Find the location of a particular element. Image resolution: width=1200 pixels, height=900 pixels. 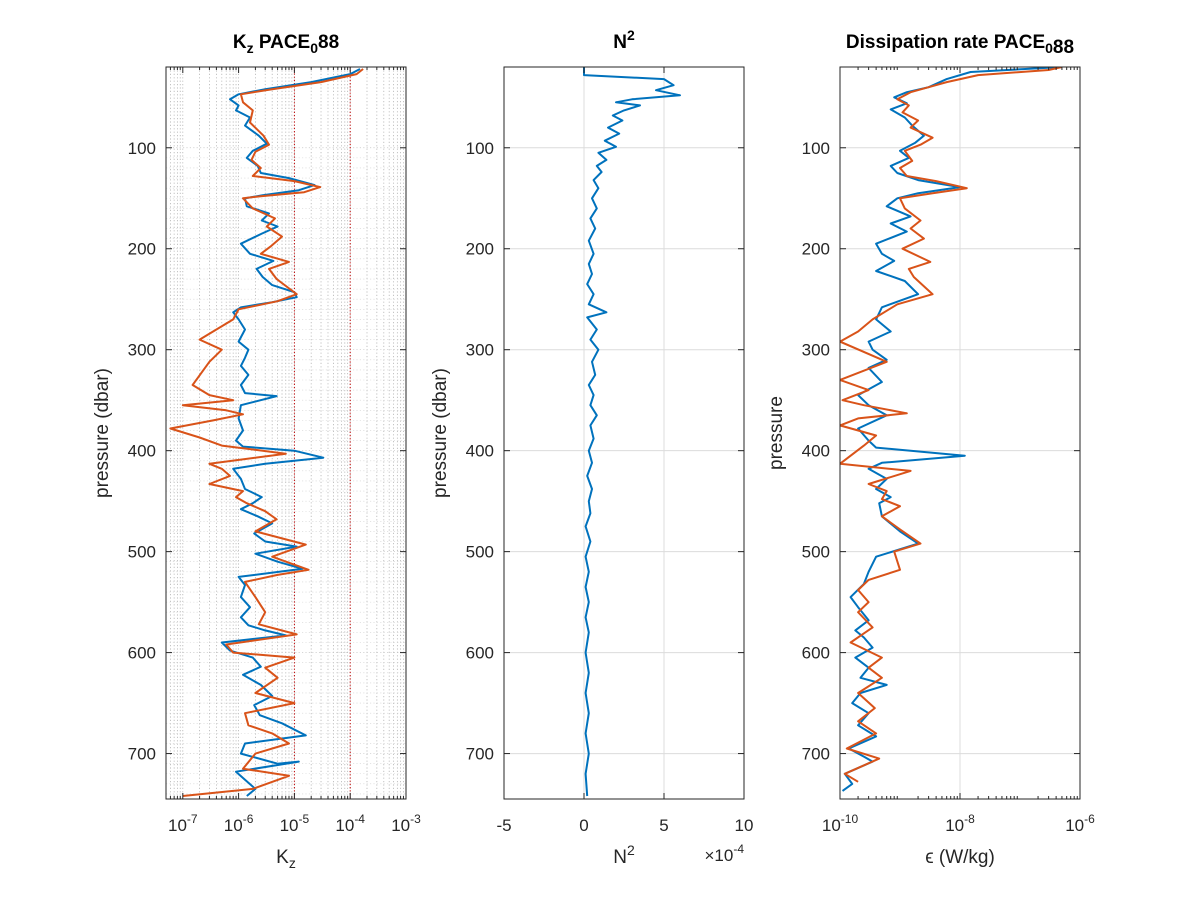

chart-title: Kz PACE088 is located at coordinates (286, 44).